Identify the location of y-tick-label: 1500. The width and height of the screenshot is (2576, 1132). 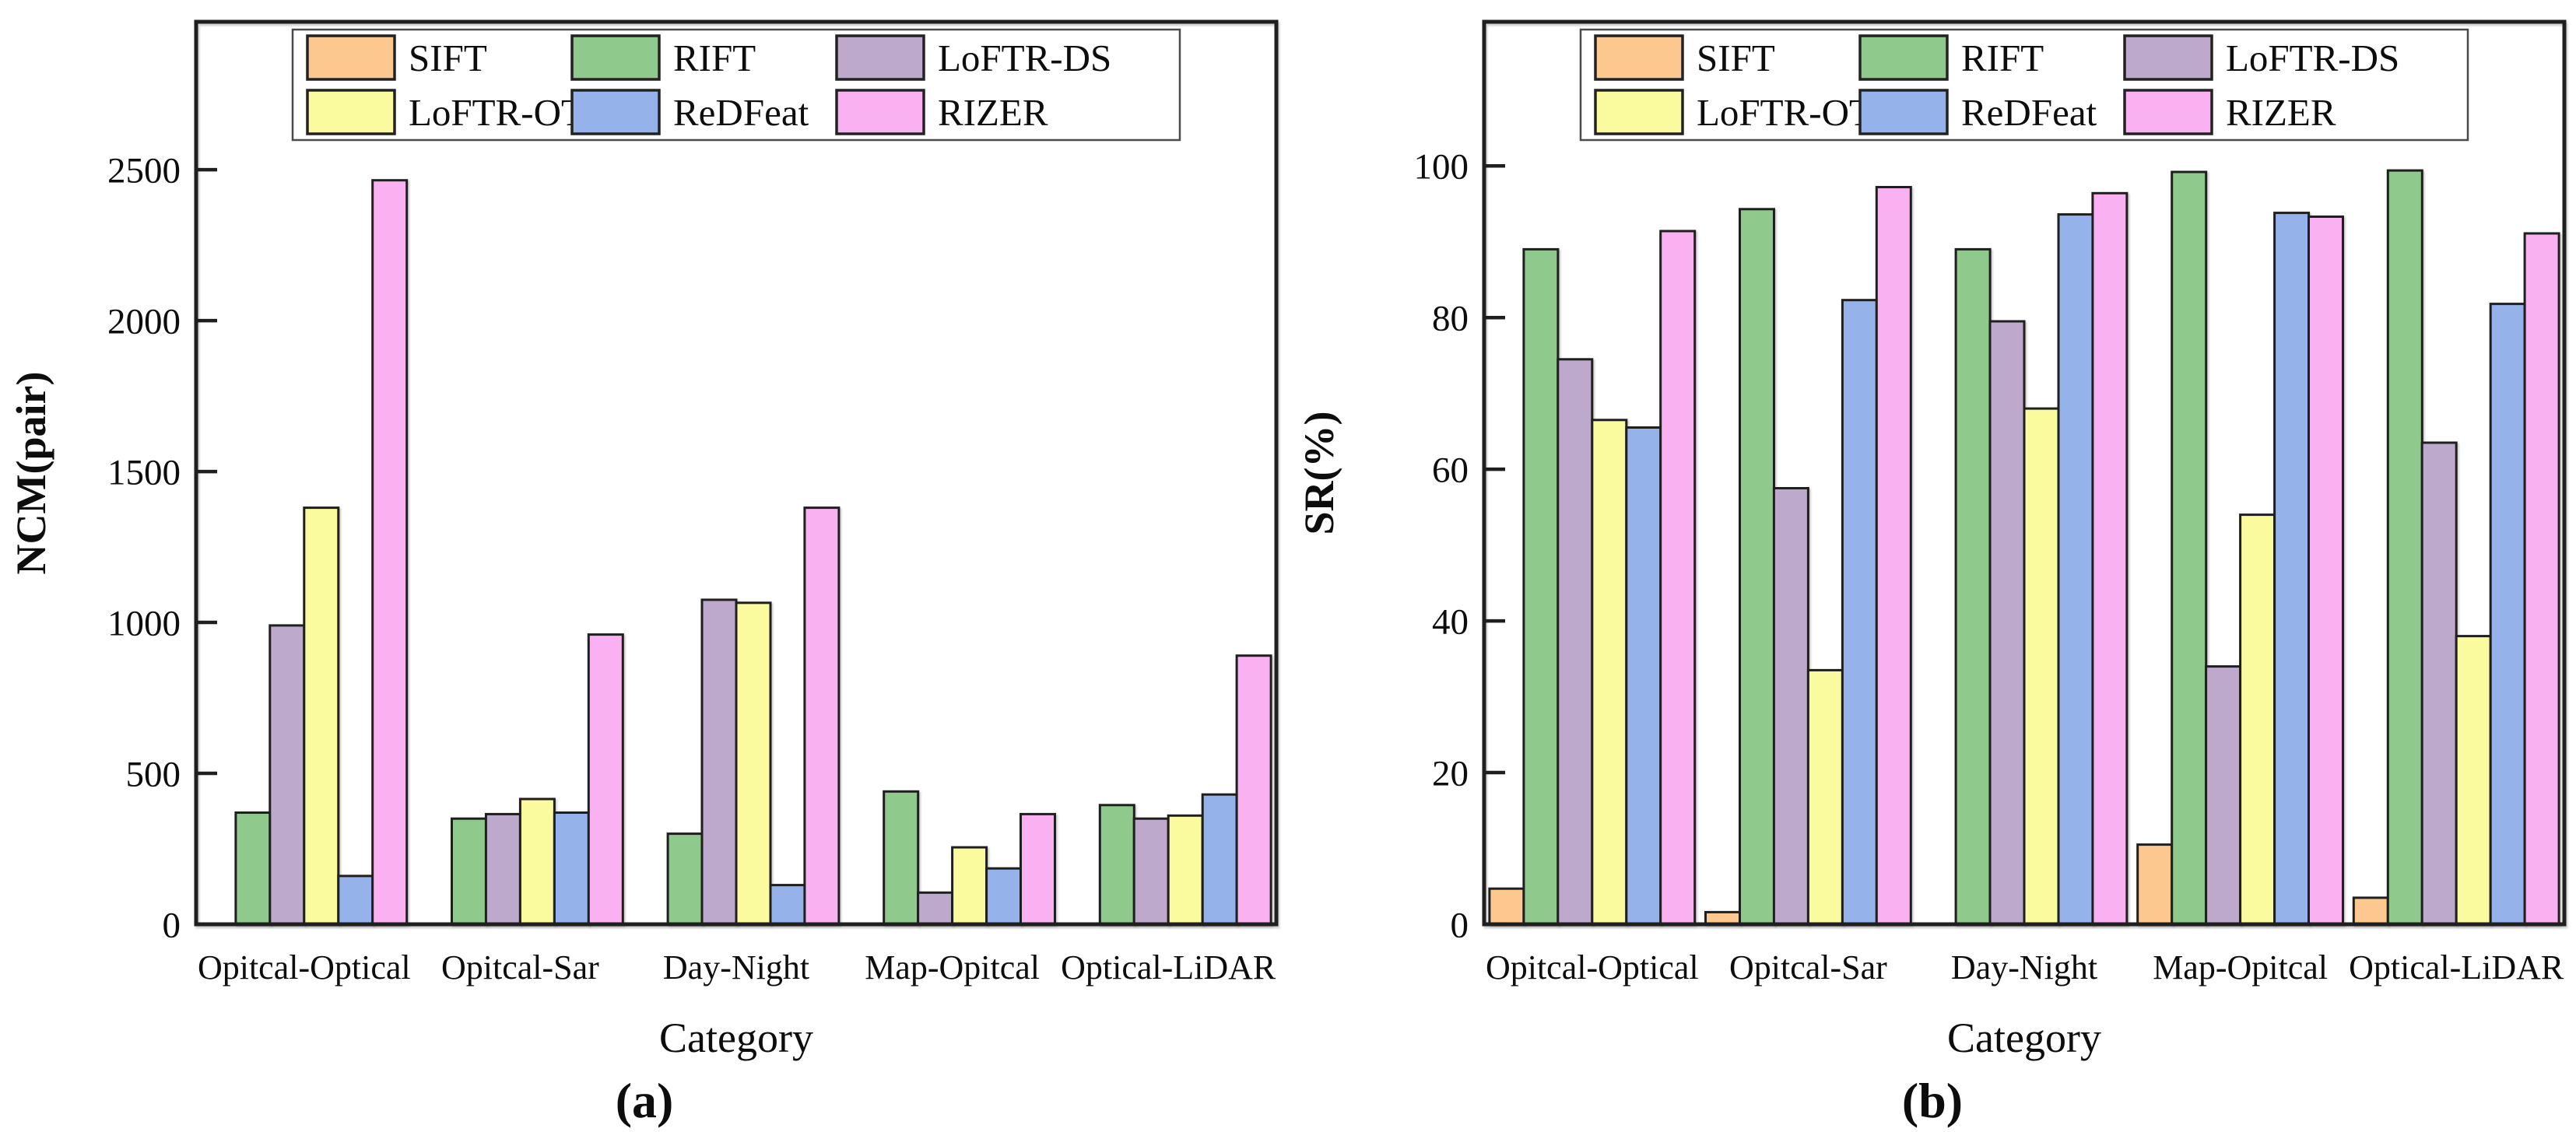
(144, 473).